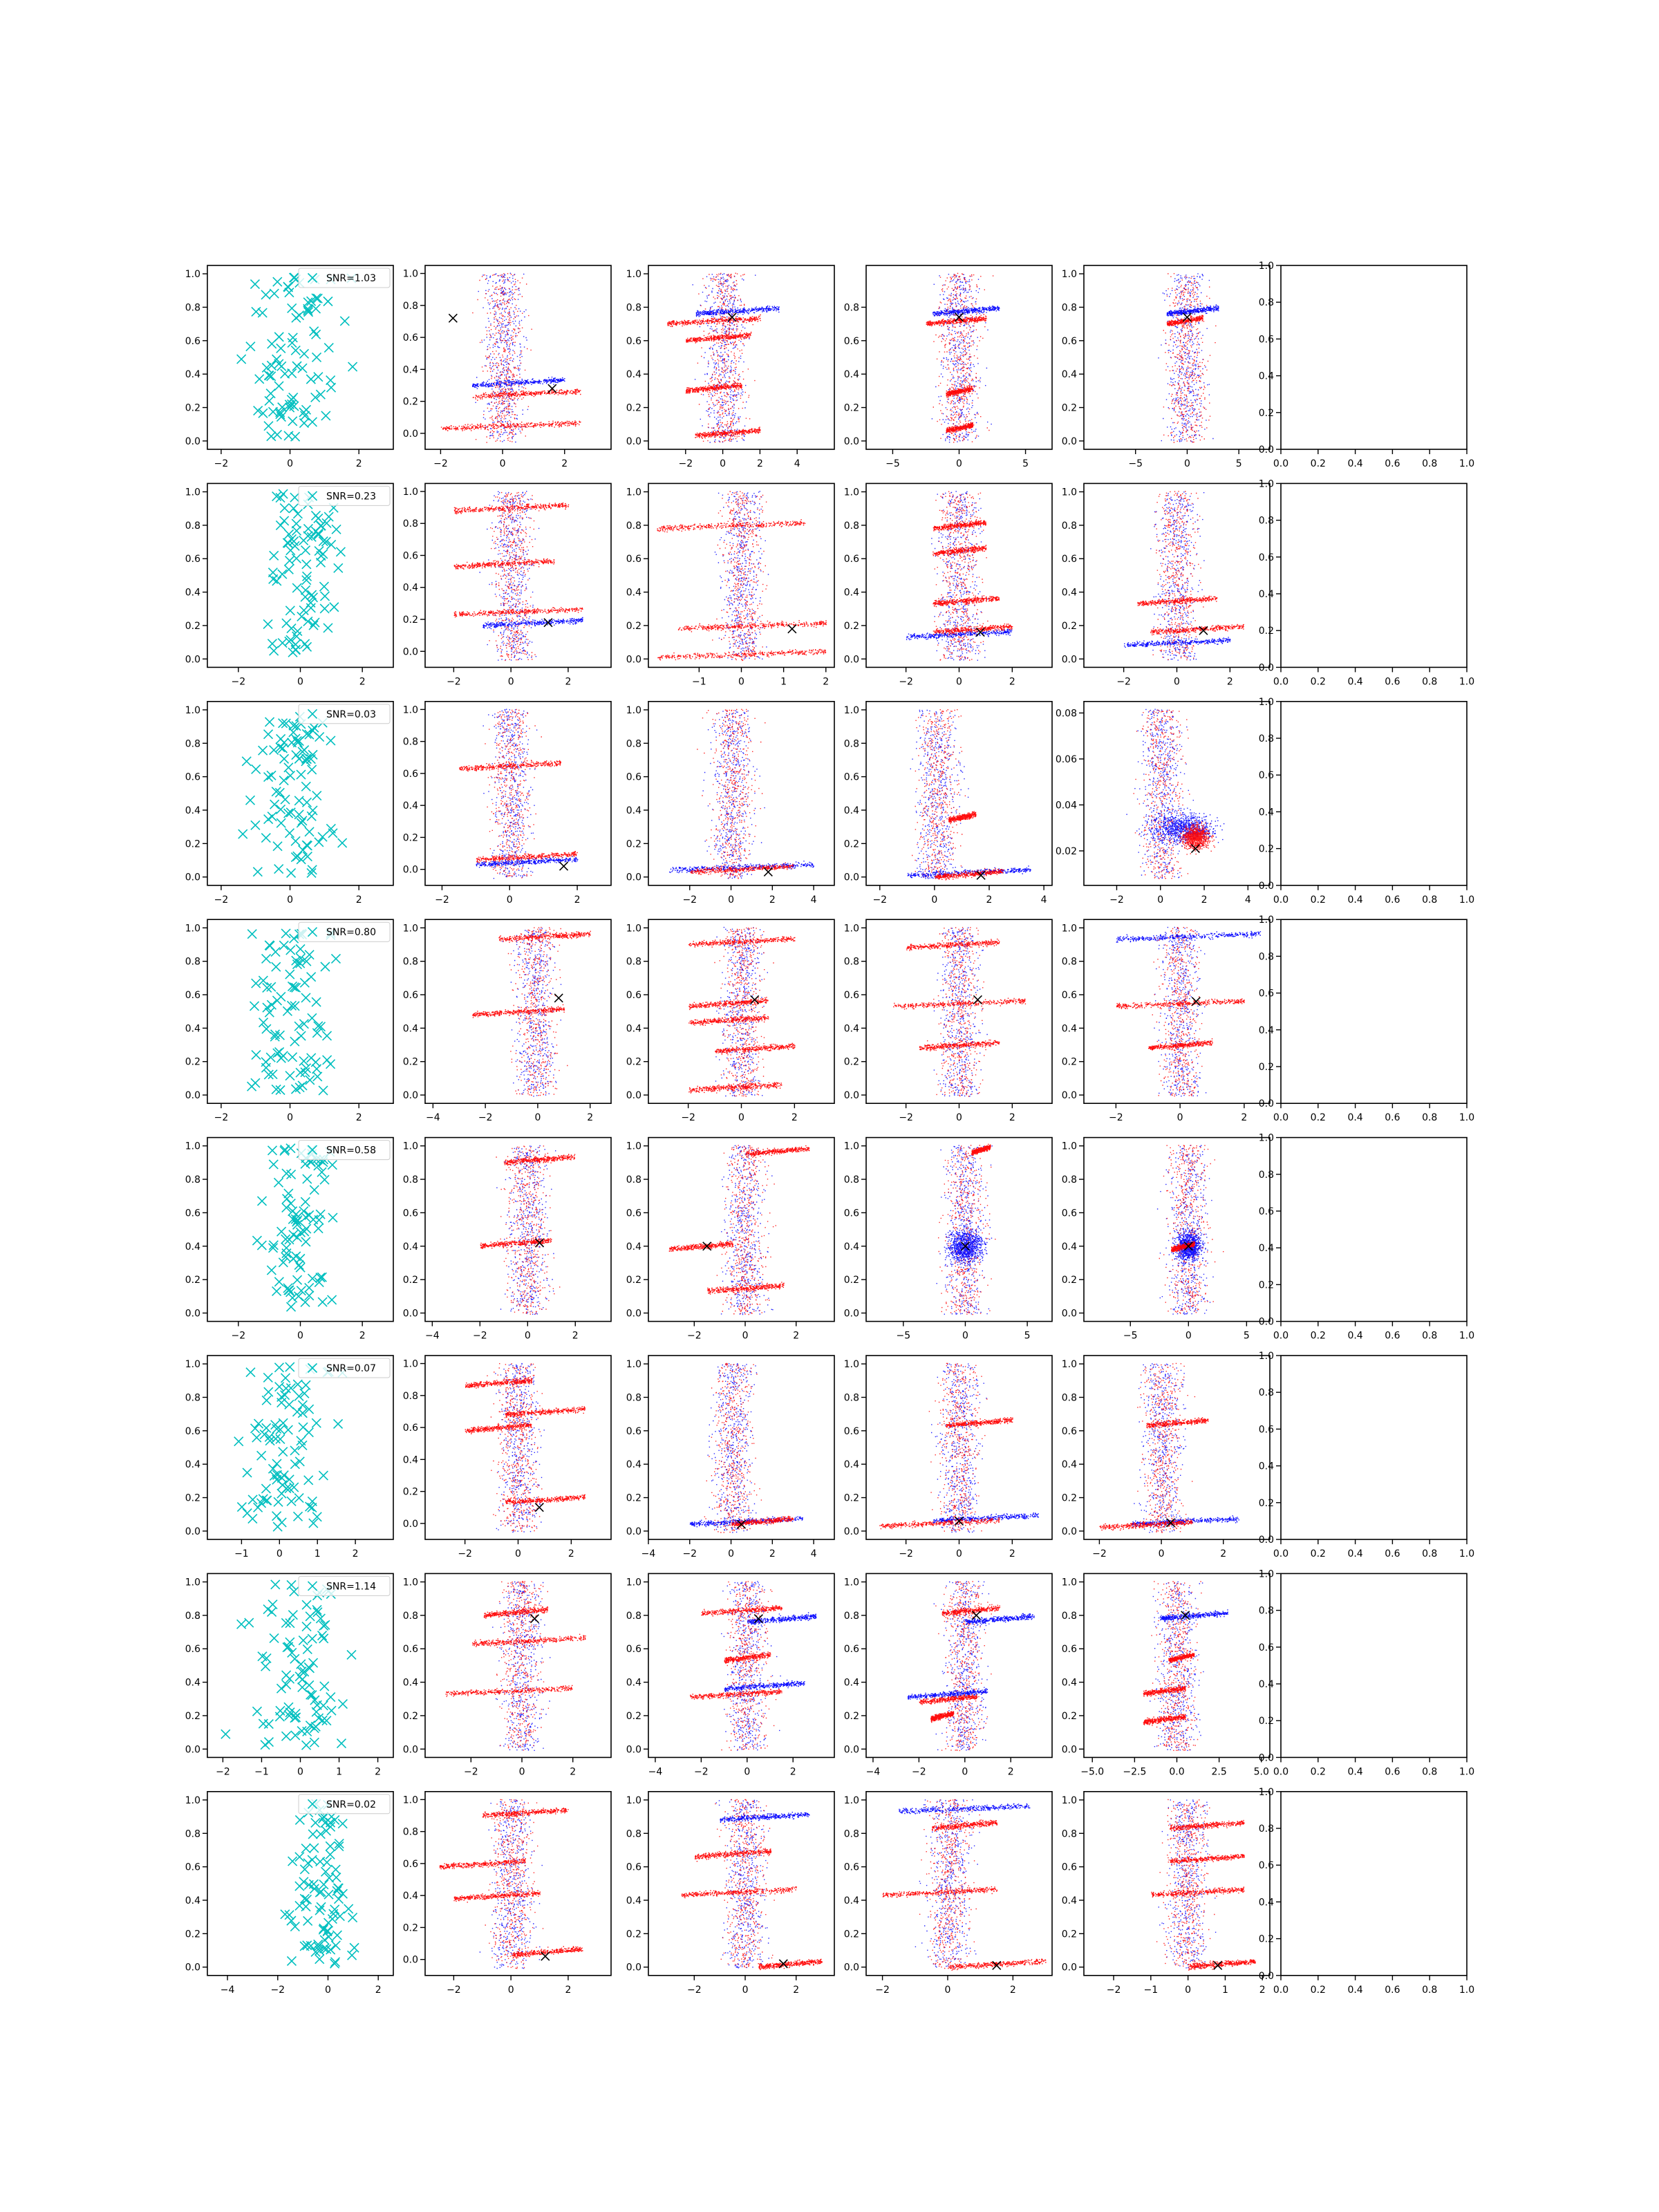 The height and width of the screenshot is (2212, 1659). Describe the element at coordinates (289, 1675) in the screenshot. I see `panel-r7-c1: −2 −1 0 1 2 0.0 0.2 0.4 0.6 0.8 1.0 SNR=1.14` at that location.